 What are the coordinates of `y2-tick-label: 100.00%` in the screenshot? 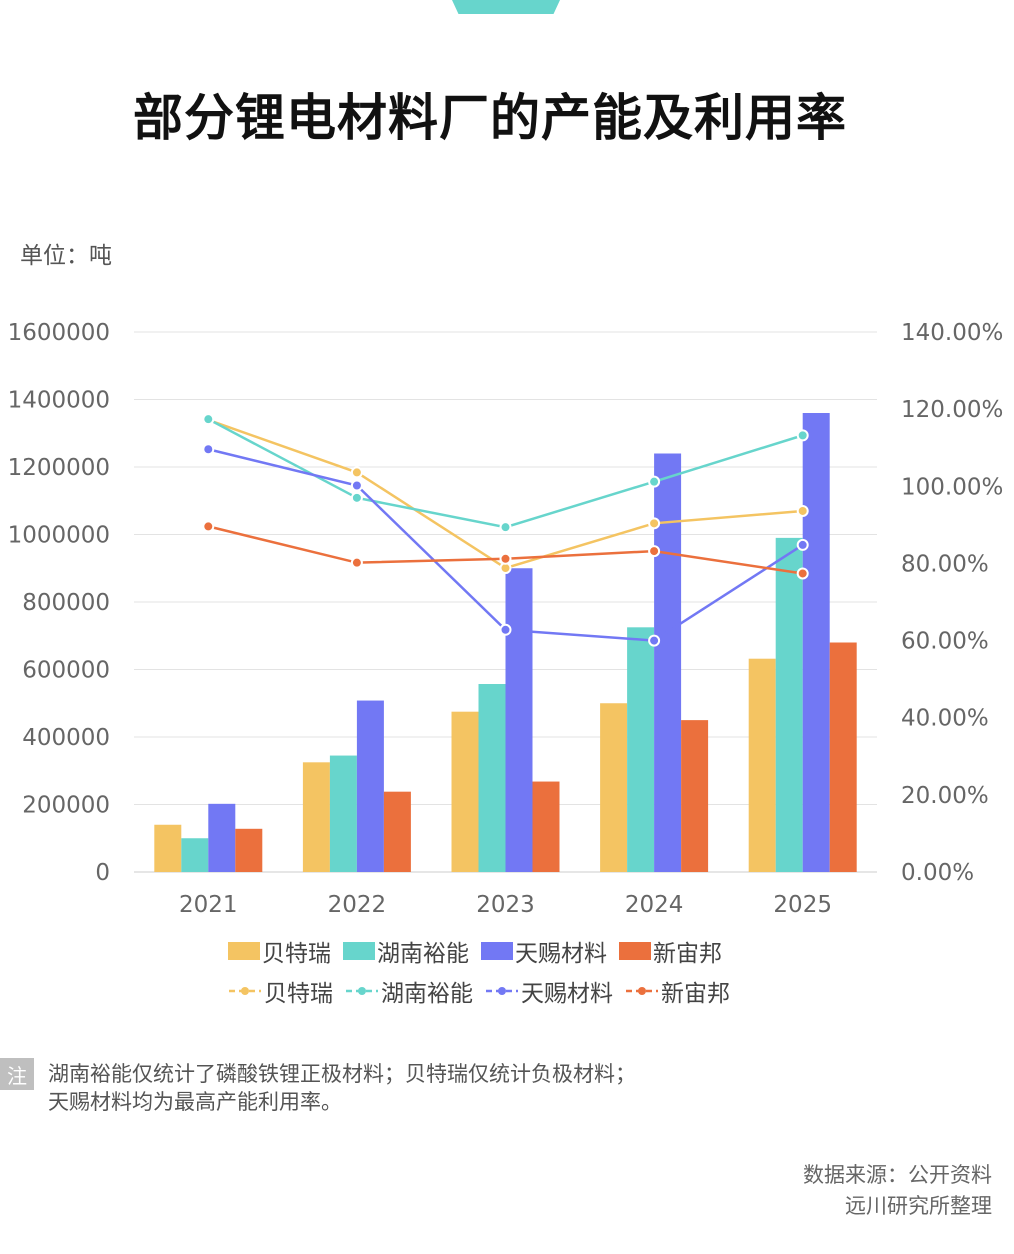 It's located at (952, 487).